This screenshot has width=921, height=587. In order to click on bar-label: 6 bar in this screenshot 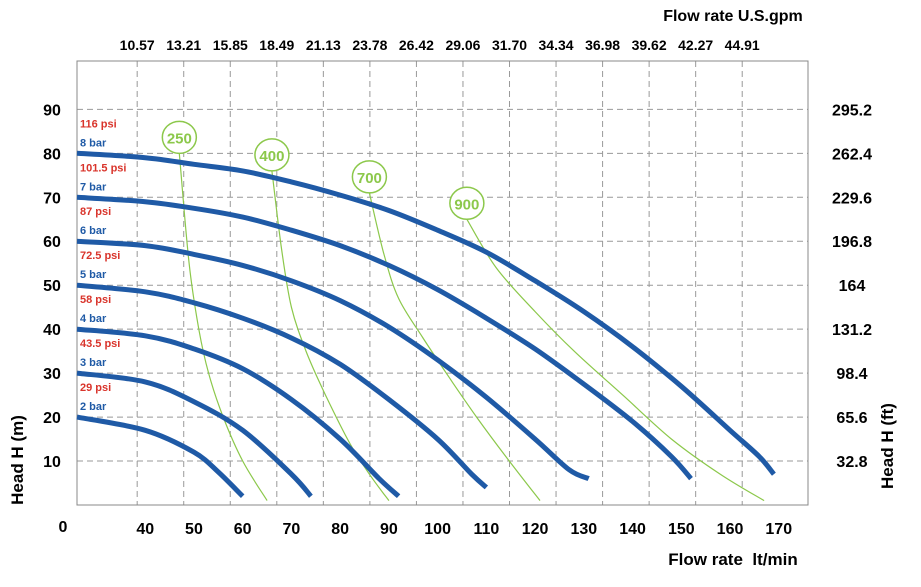, I will do `click(93, 231)`.